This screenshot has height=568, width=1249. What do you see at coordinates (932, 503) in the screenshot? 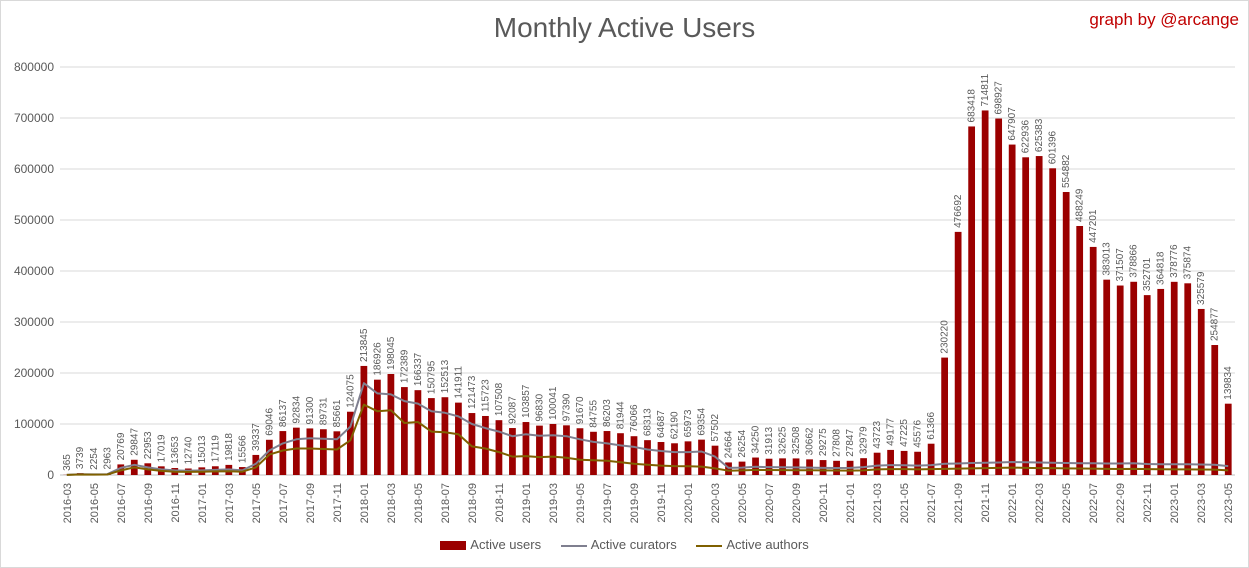
I see `x-tick-label: 2021-07` at bounding box center [932, 503].